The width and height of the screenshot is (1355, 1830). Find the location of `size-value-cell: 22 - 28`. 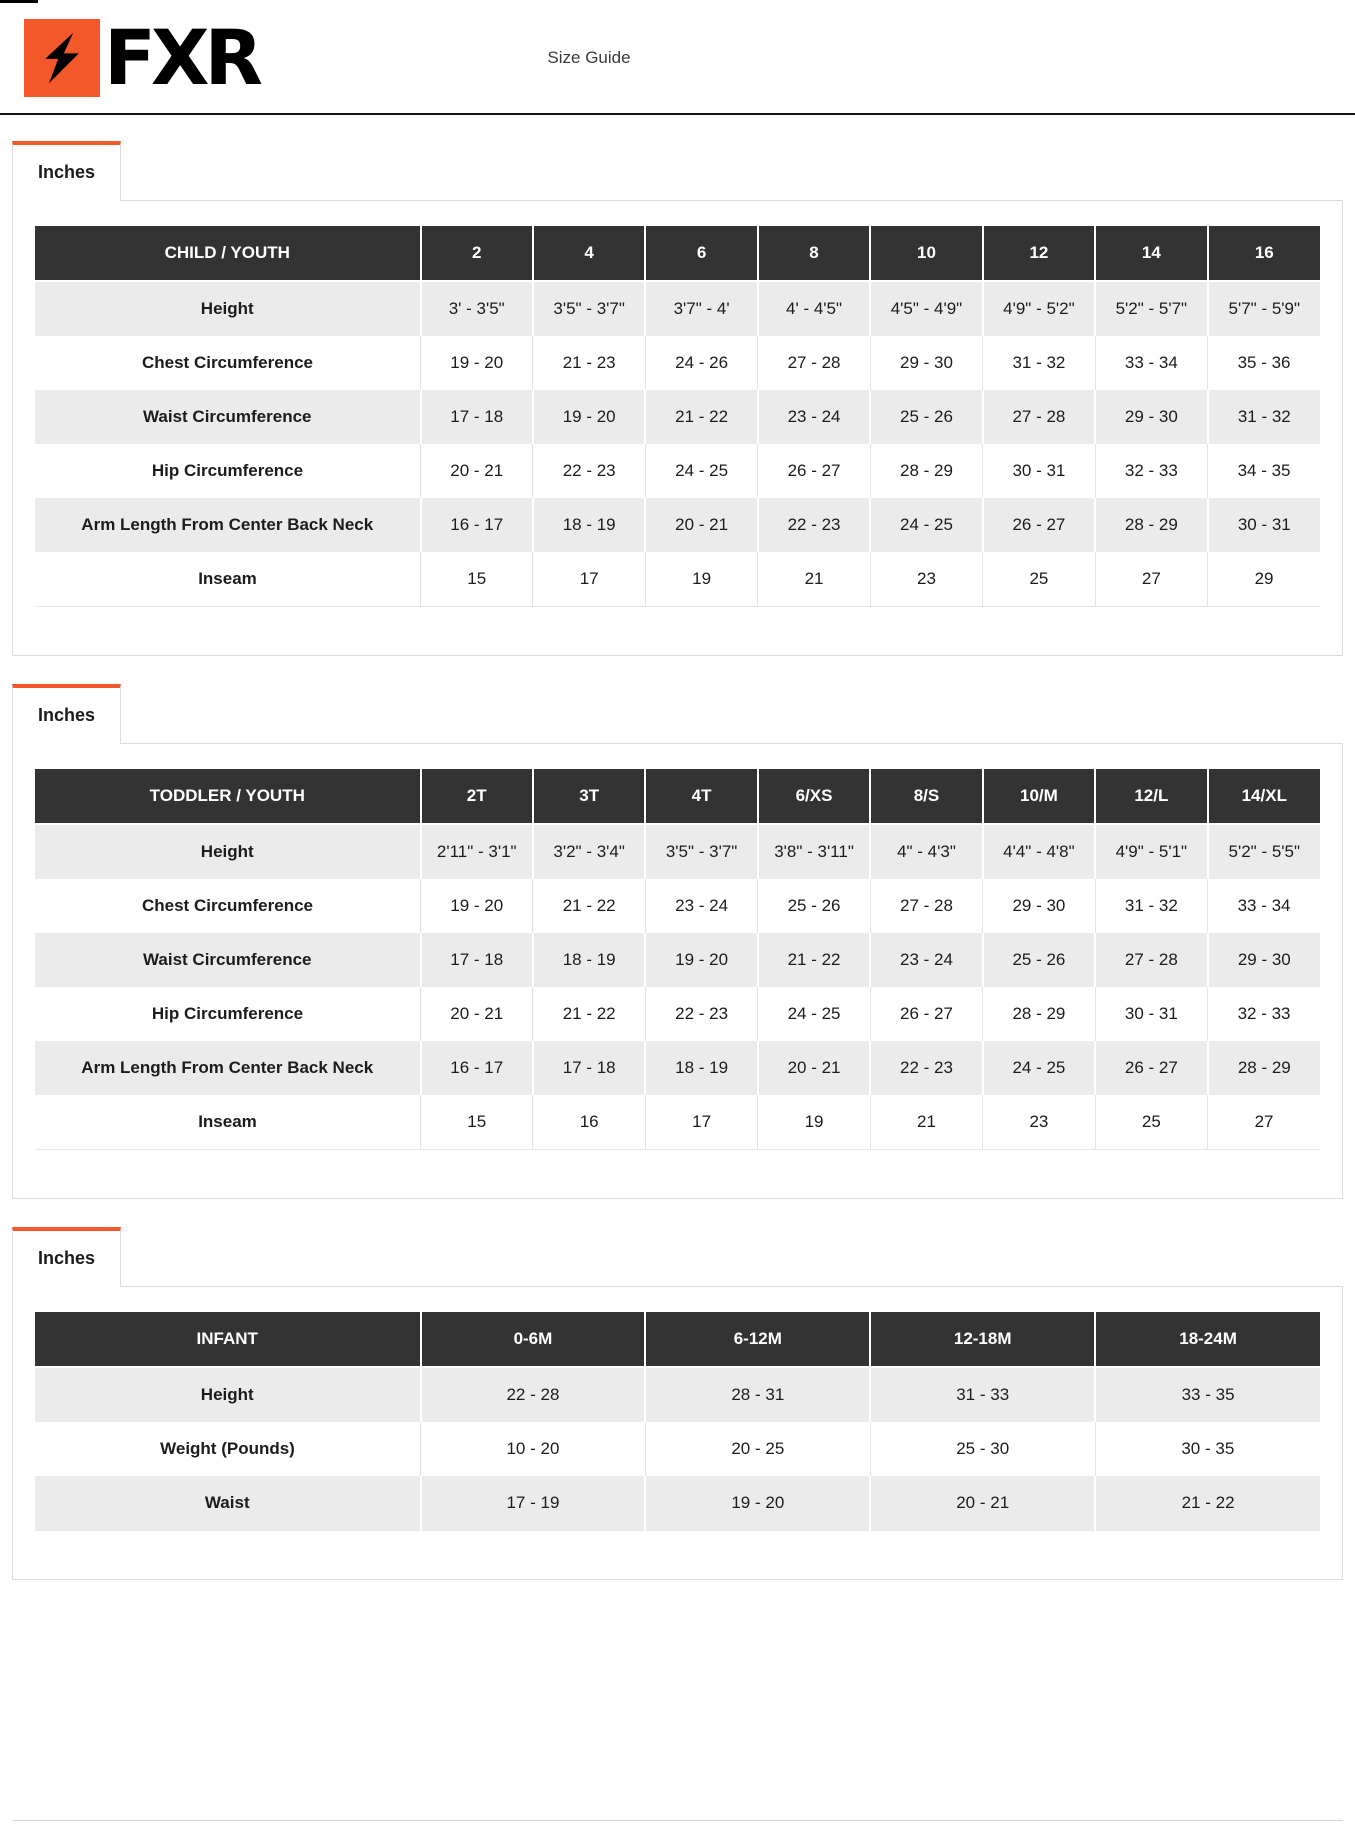

size-value-cell: 22 - 28 is located at coordinates (533, 1394).